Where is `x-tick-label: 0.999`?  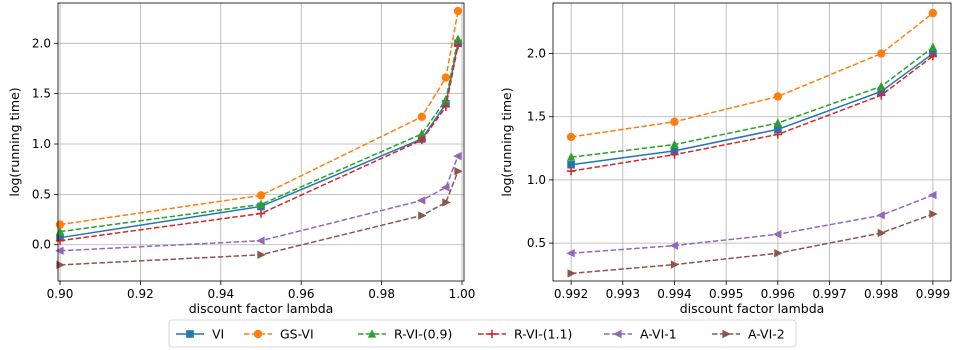
x-tick-label: 0.999 is located at coordinates (933, 294).